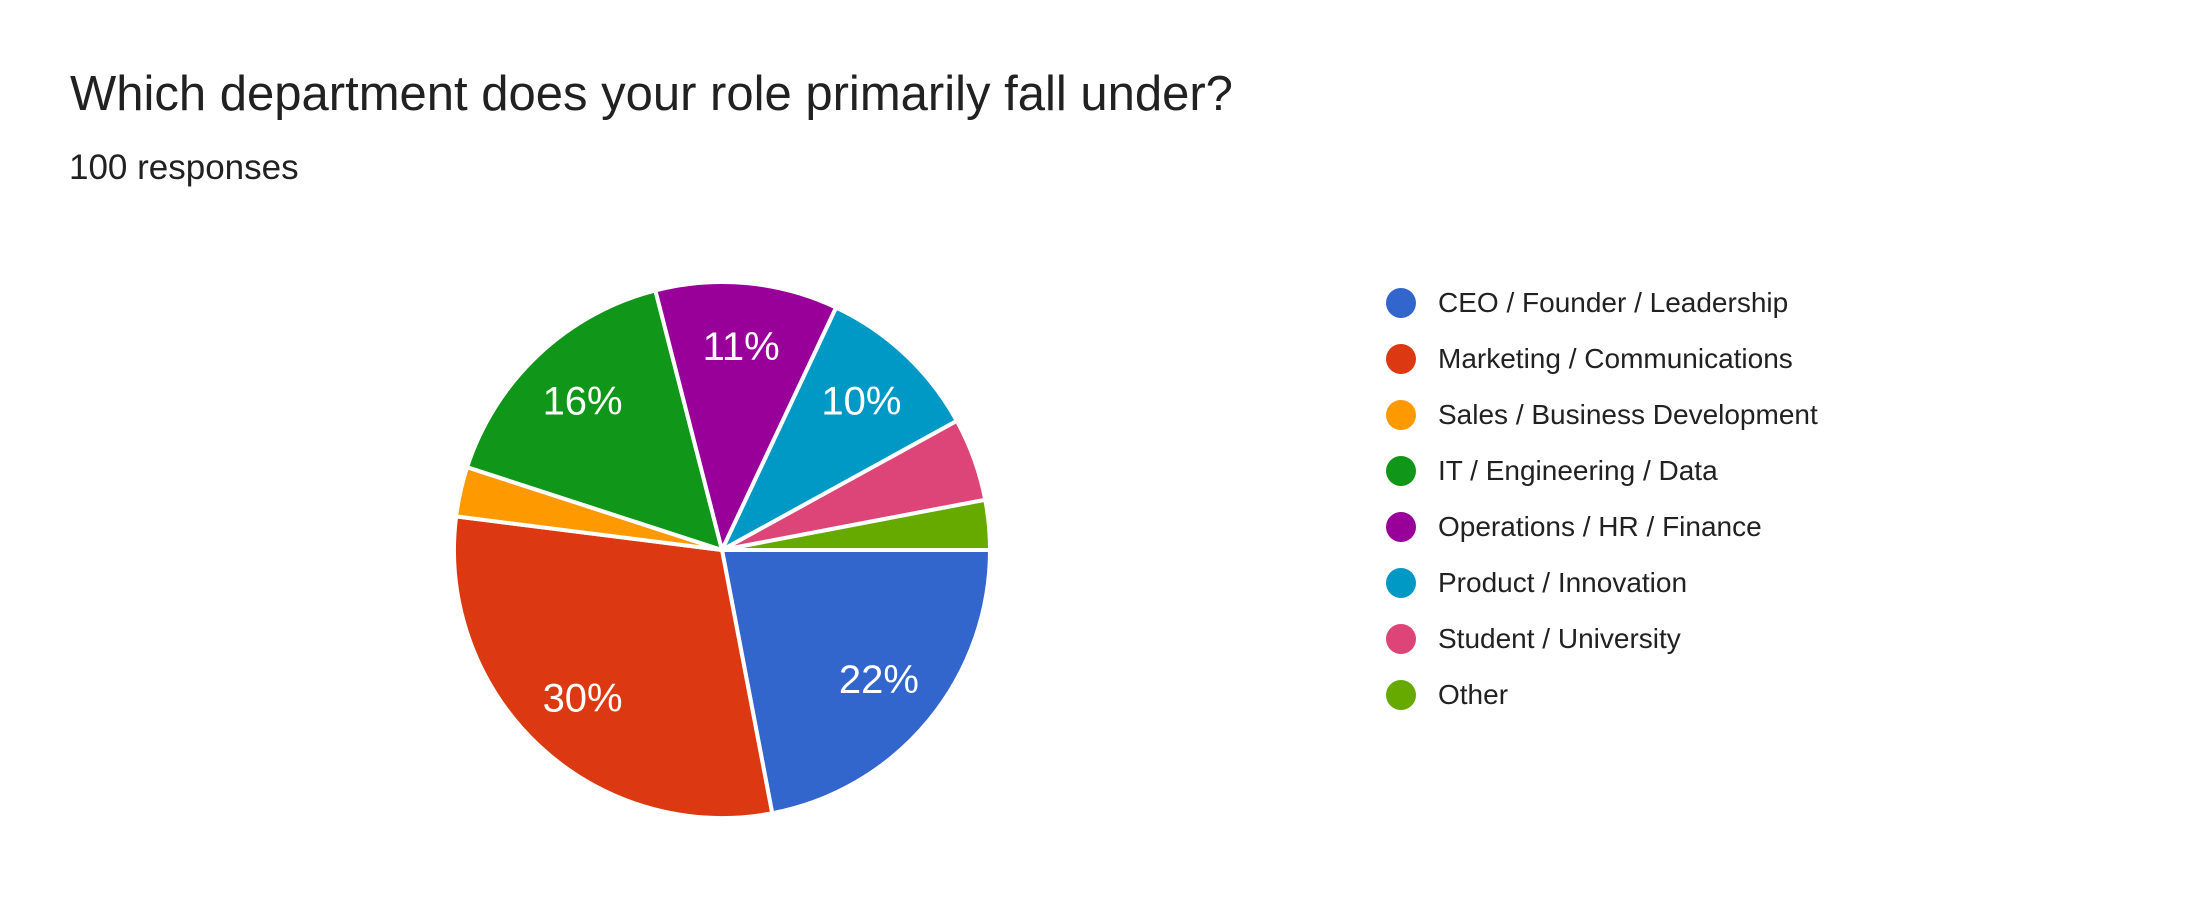 This screenshot has height=924, width=2196. Describe the element at coordinates (1628, 414) in the screenshot. I see `legend-label: Sales / Business Development` at that location.